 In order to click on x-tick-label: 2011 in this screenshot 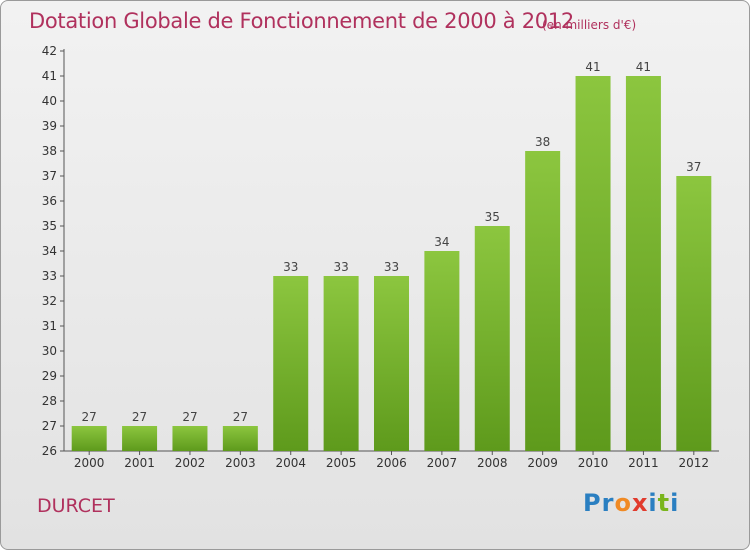, I will do `click(643, 463)`.